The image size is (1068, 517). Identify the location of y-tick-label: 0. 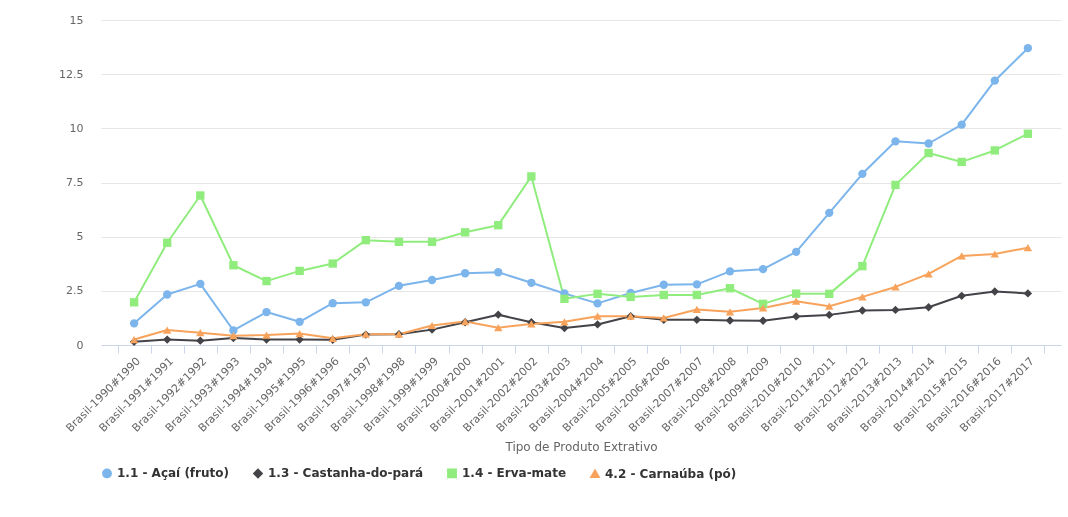
(80, 345).